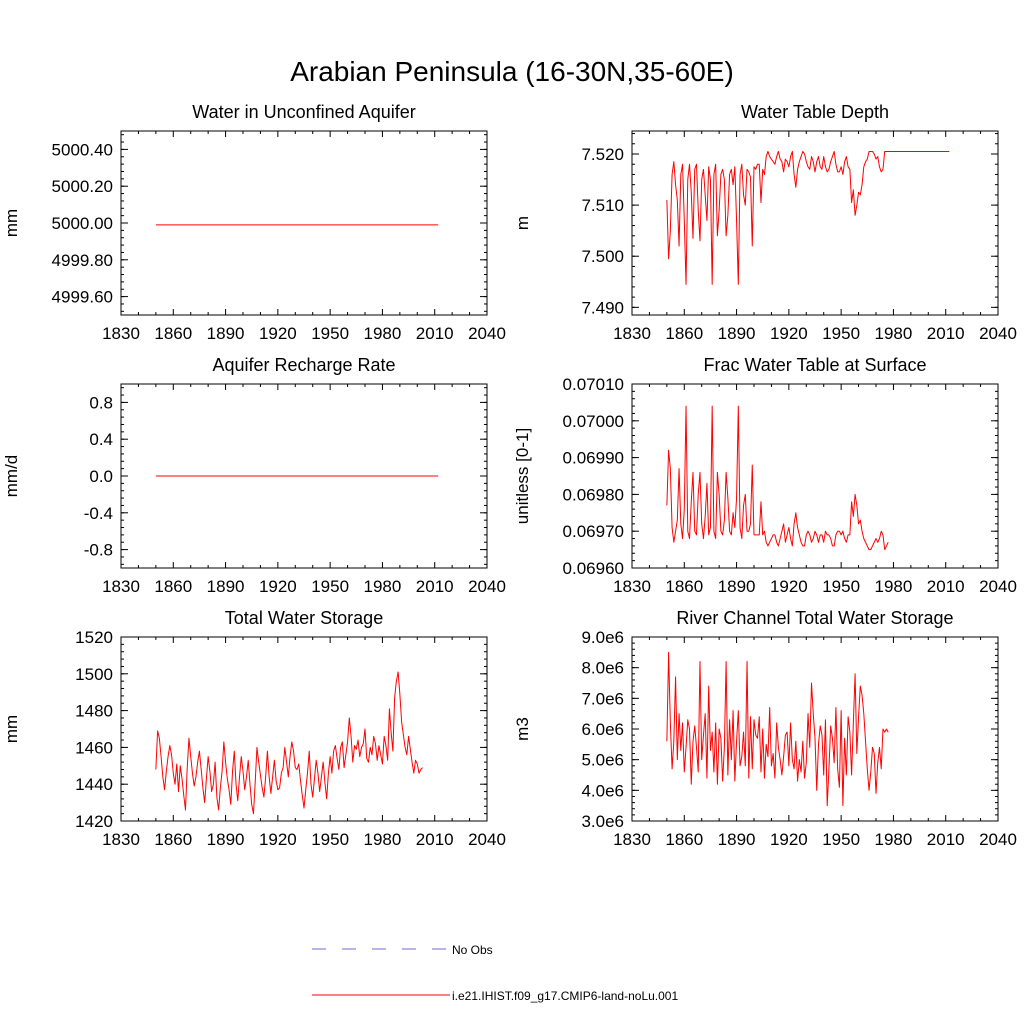  Describe the element at coordinates (303, 112) in the screenshot. I see `panel-title: Water in Unconfined Aquifer` at that location.